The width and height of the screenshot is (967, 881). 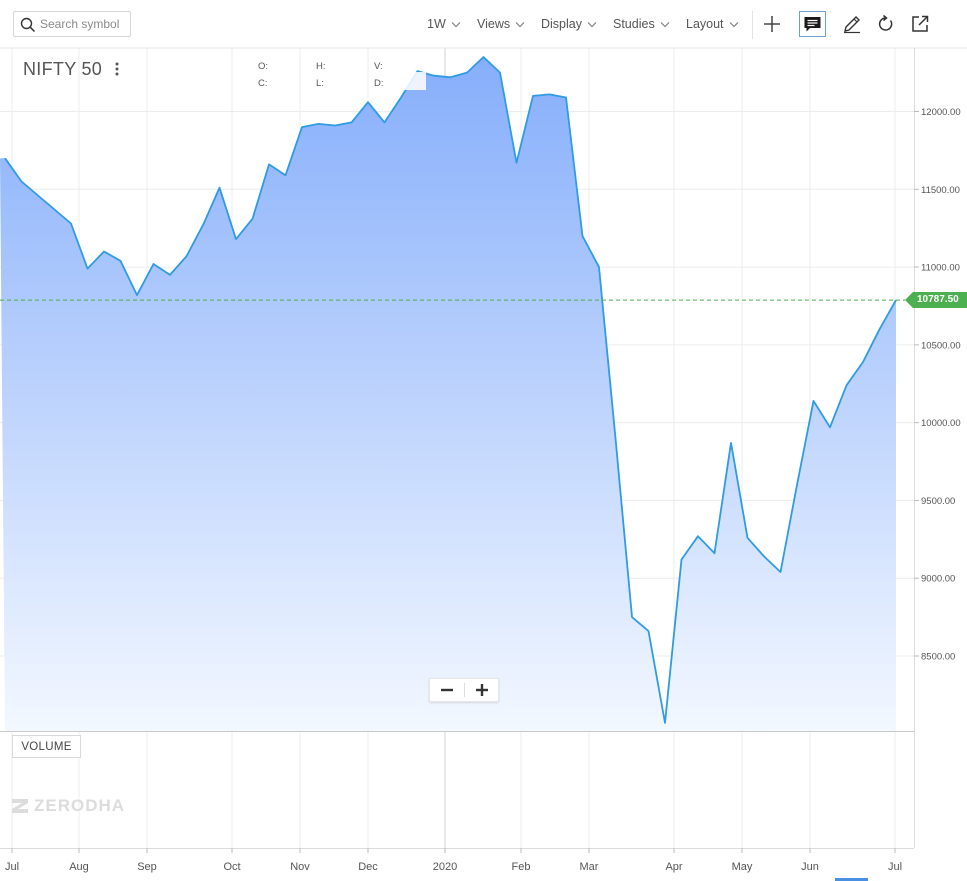 I want to click on x-axis-labels: Jul Aug Sep Oct Nov Dec 2020 Feb Mar Apr May Jun Jul, so click(x=453, y=860).